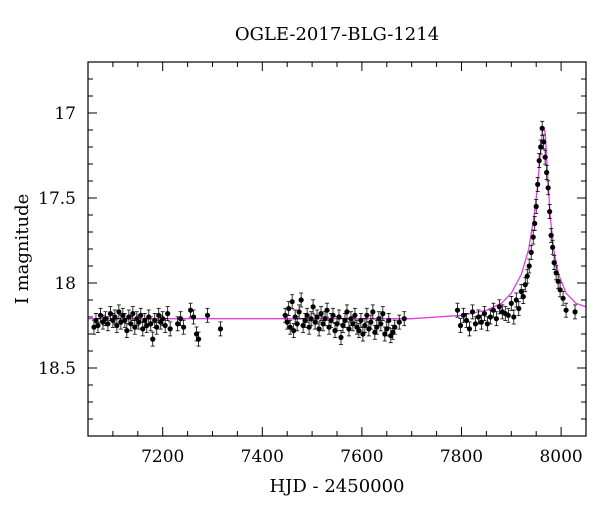 The image size is (600, 512). I want to click on x-tick-label: 7400, so click(262, 457).